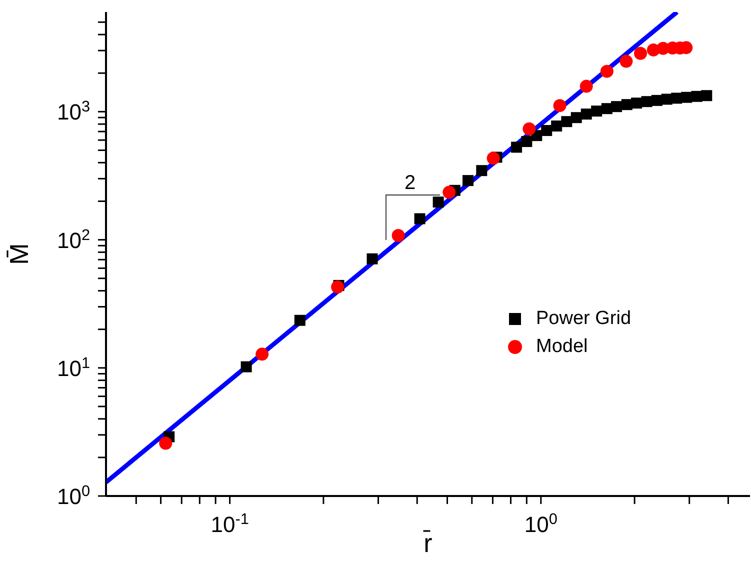 The width and height of the screenshot is (751, 567). What do you see at coordinates (584, 319) in the screenshot?
I see `legend-label: Power Grid` at bounding box center [584, 319].